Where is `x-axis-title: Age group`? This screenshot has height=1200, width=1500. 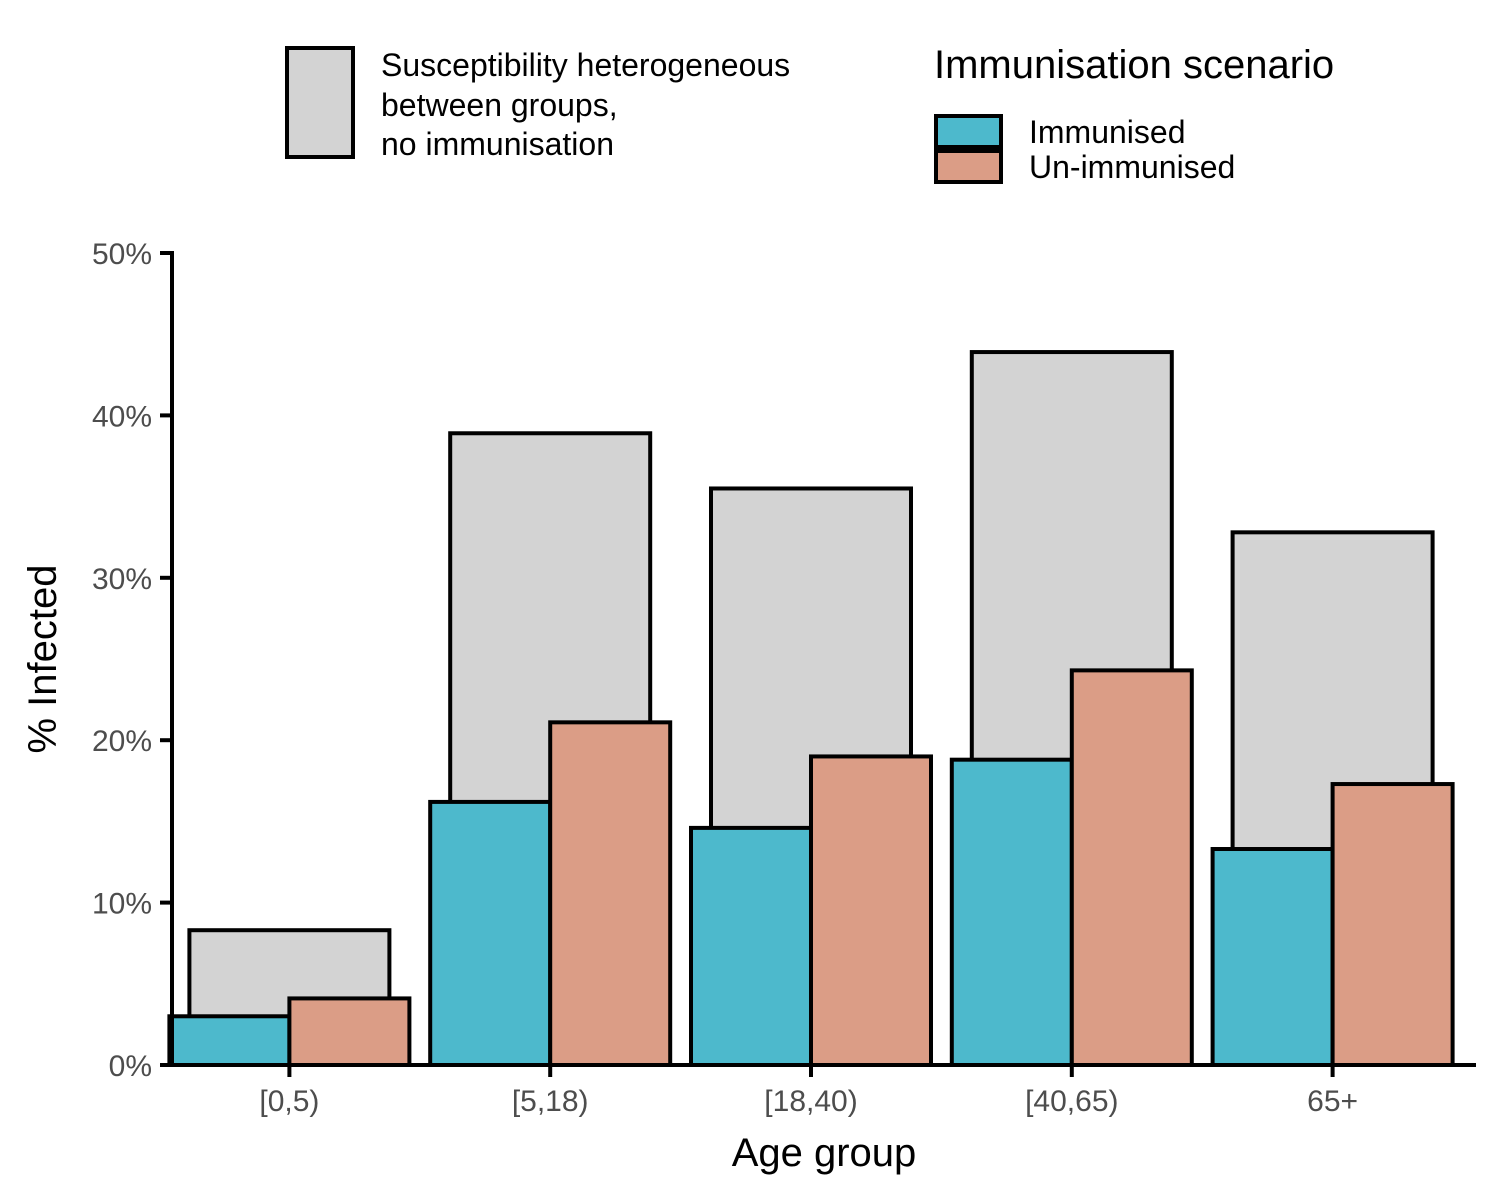
x-axis-title: Age group is located at coordinates (824, 1153).